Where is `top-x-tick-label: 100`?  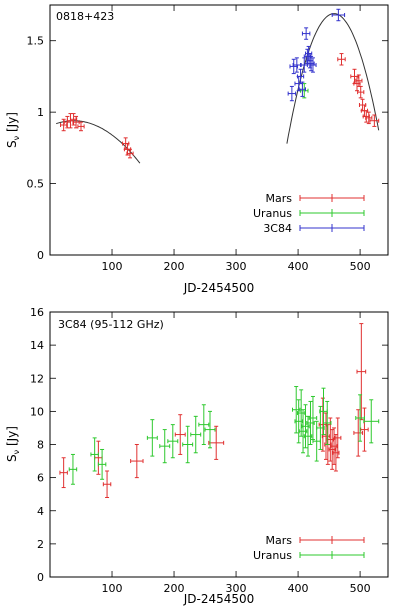 top-x-tick-label: 100 is located at coordinates (112, 266).